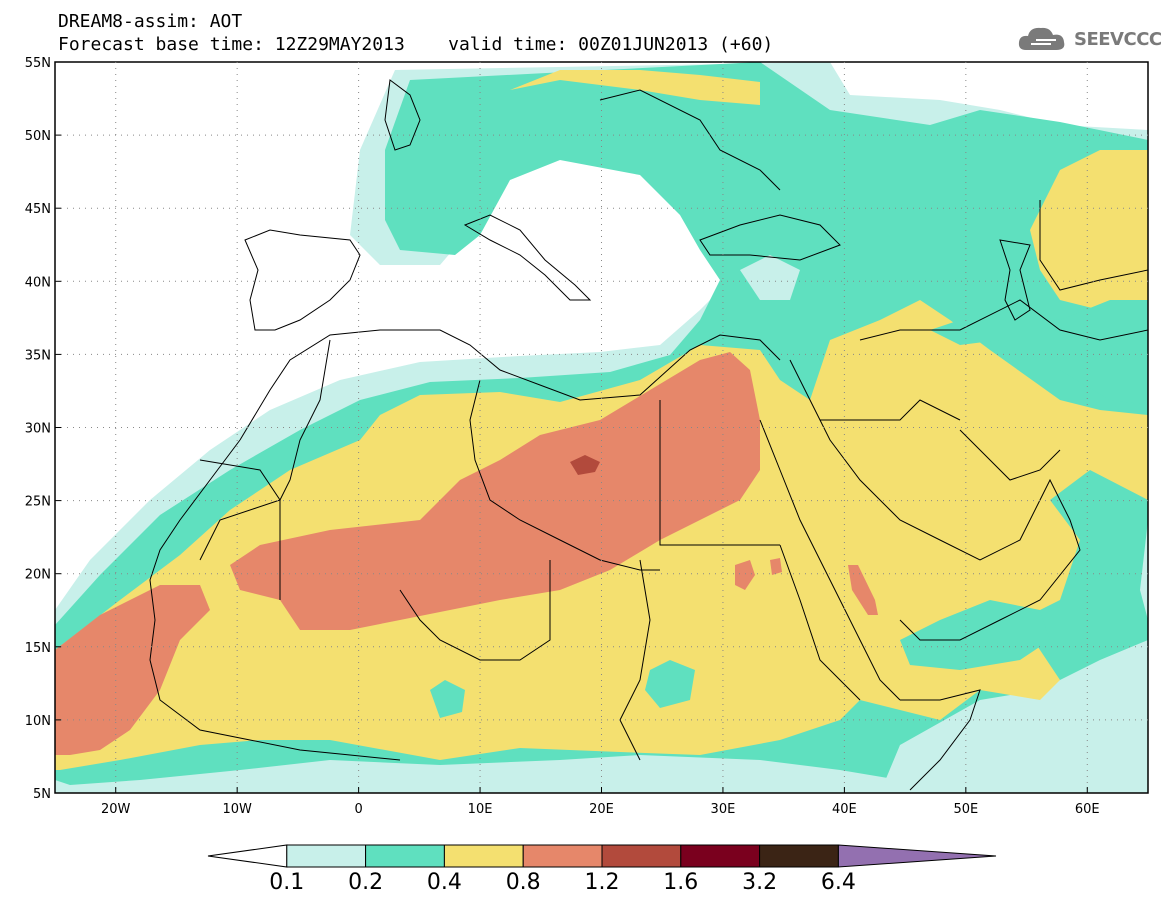  Describe the element at coordinates (602, 882) in the screenshot. I see `colorbar-level-label: 1.2` at that location.